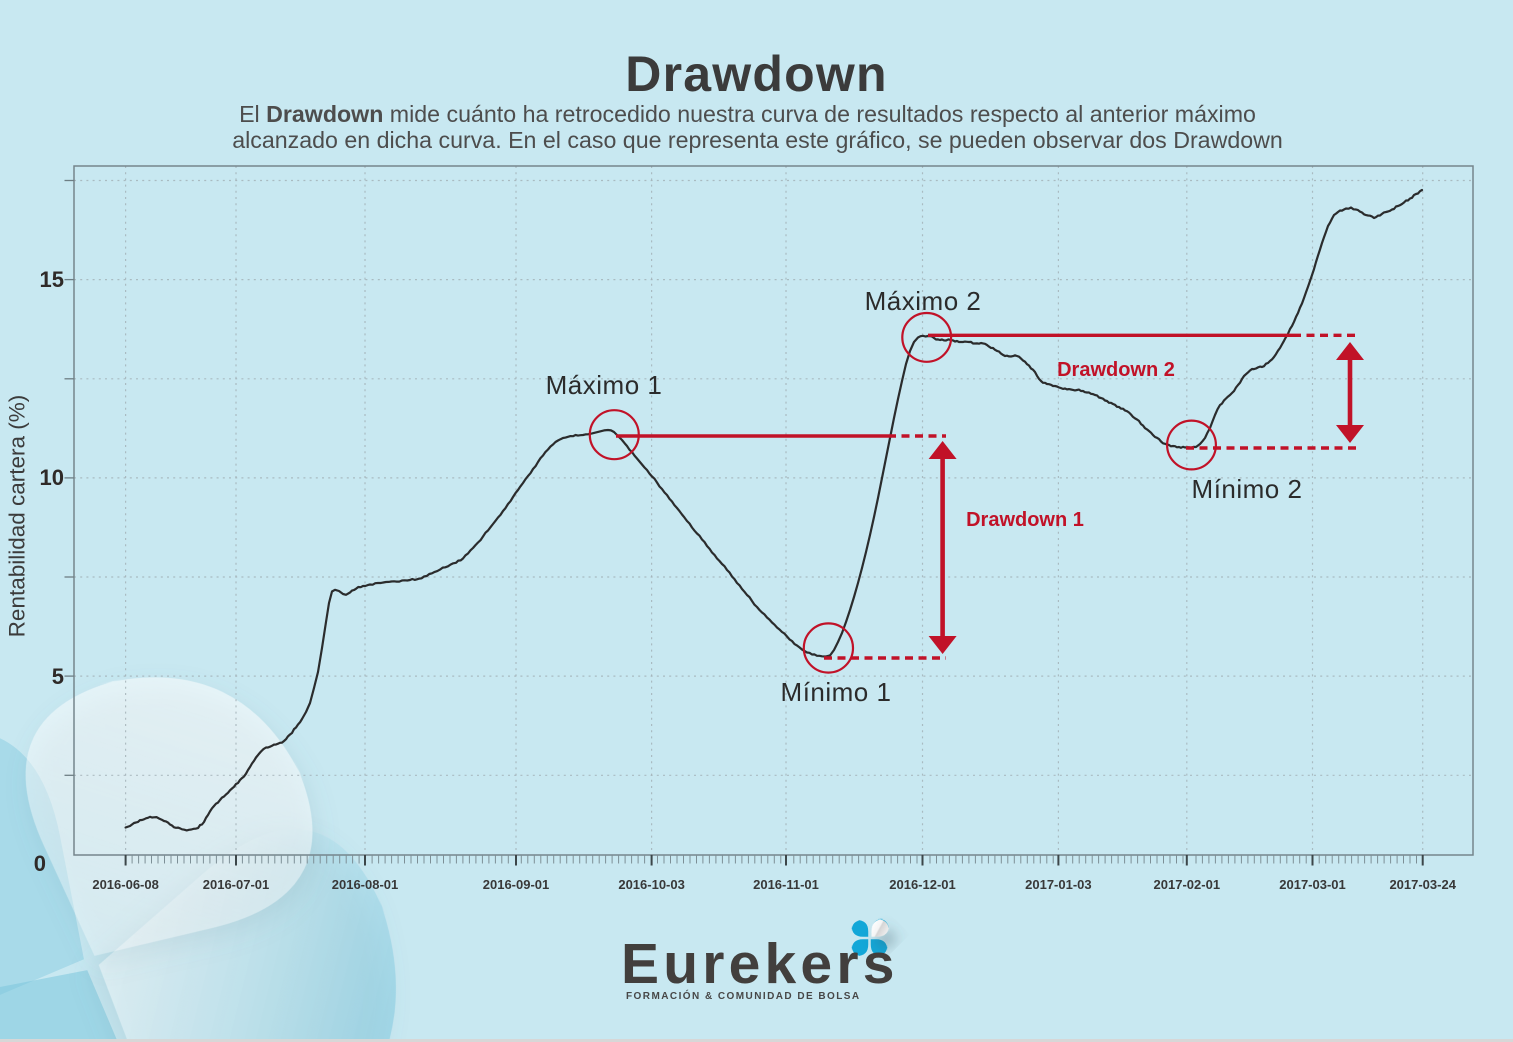 The image size is (1513, 1042). What do you see at coordinates (651, 884) in the screenshot?
I see `svg-text: 2016-10-03` at bounding box center [651, 884].